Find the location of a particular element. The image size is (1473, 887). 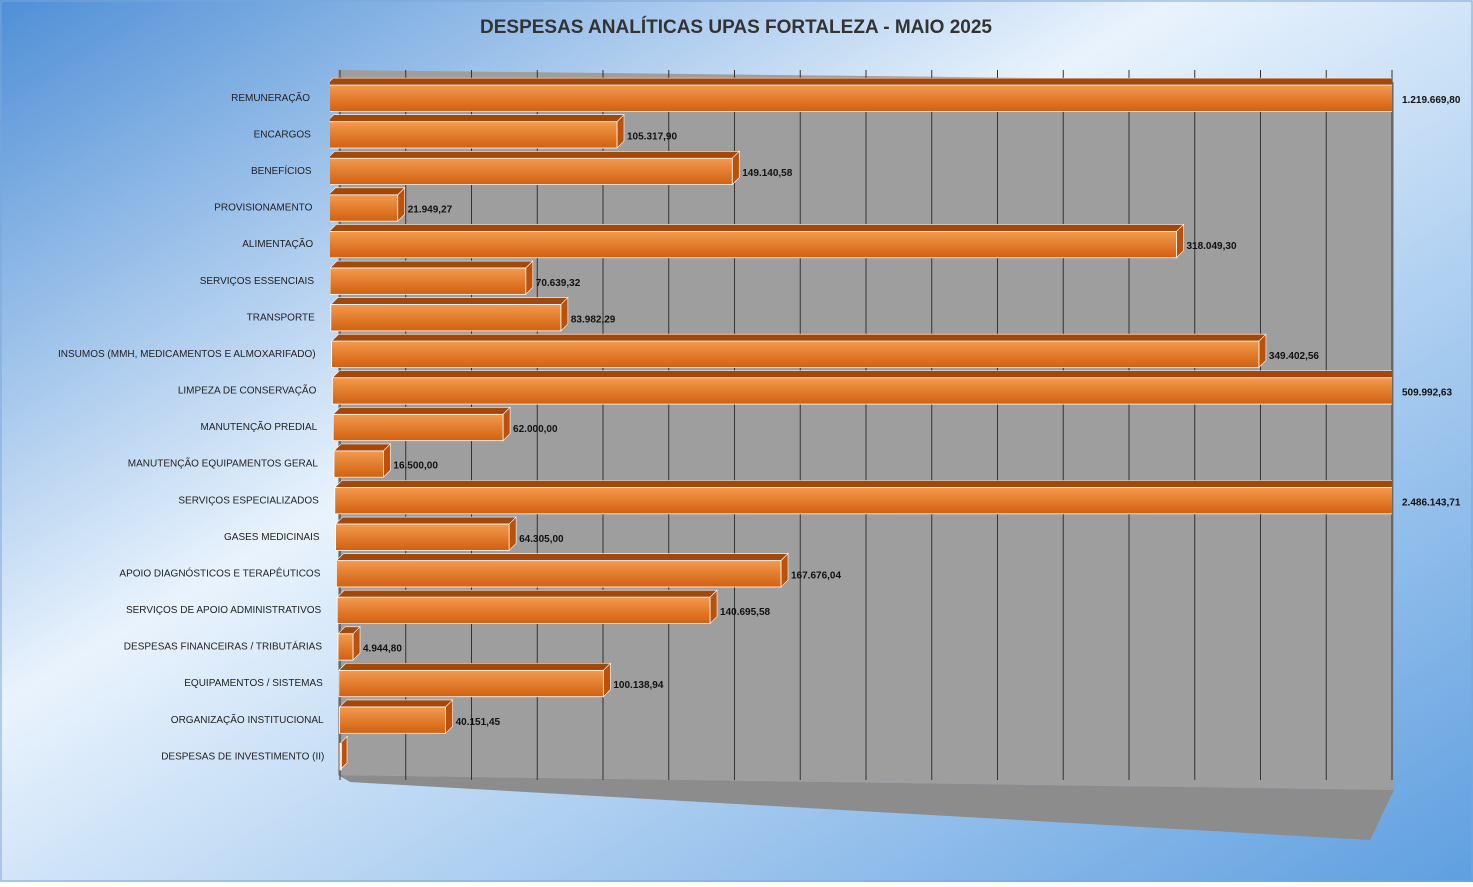

category-label: ALIMENTAÇÃO is located at coordinates (277, 243).